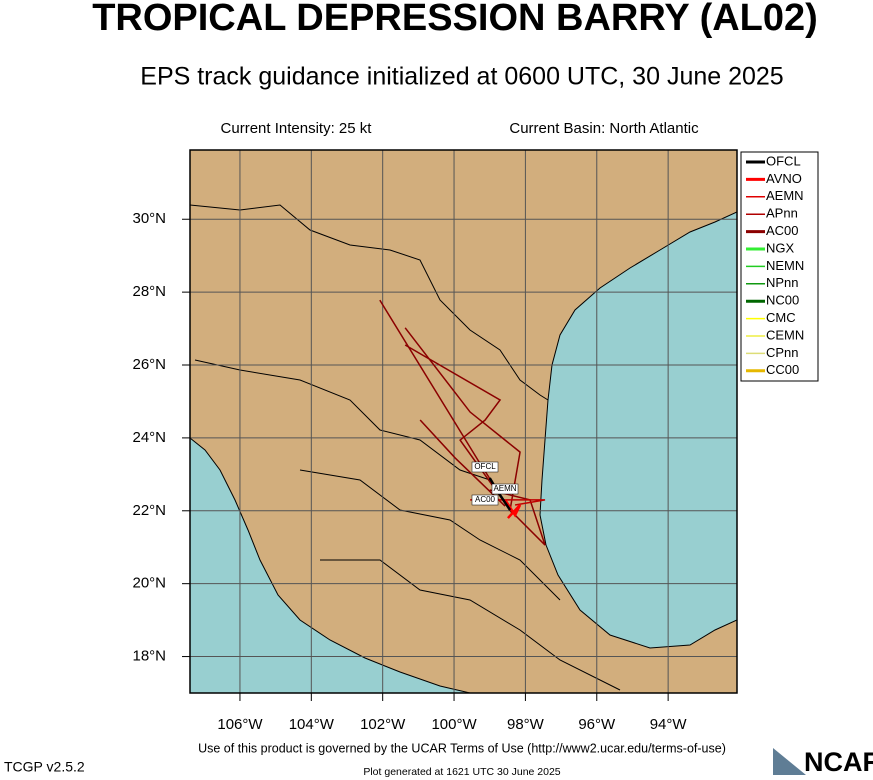  I want to click on title: TROPICAL DEPRESSION BARRY (AL02), so click(455, 19).